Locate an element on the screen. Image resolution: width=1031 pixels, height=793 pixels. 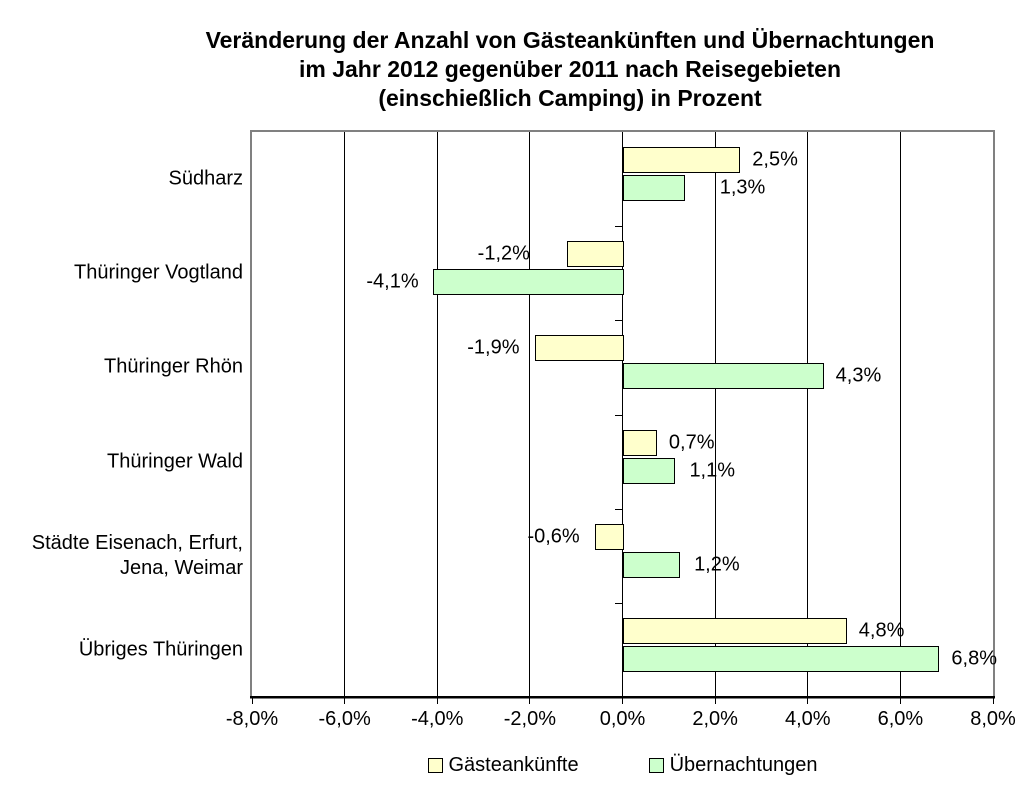
category-label-3: Thüringer Wald is located at coordinates (175, 461).